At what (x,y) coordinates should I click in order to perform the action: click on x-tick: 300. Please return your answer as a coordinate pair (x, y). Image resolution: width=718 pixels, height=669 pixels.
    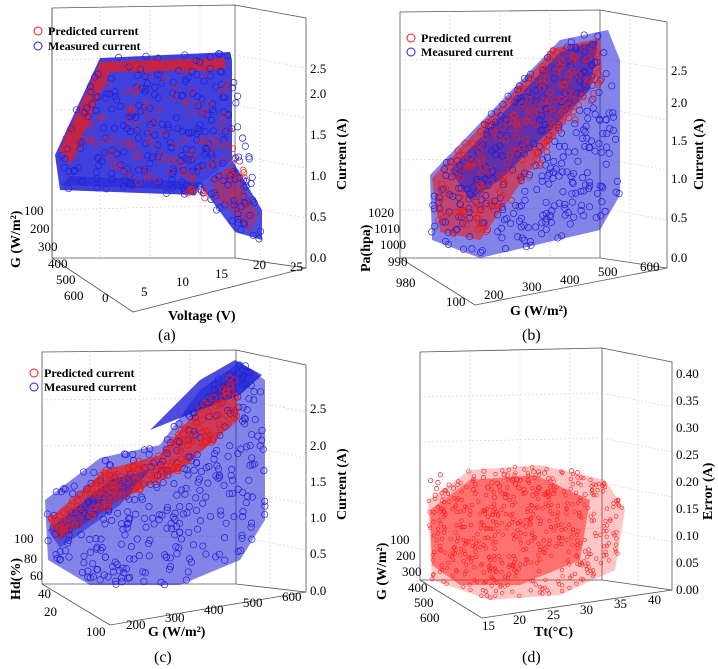
    Looking at the image, I should click on (175, 617).